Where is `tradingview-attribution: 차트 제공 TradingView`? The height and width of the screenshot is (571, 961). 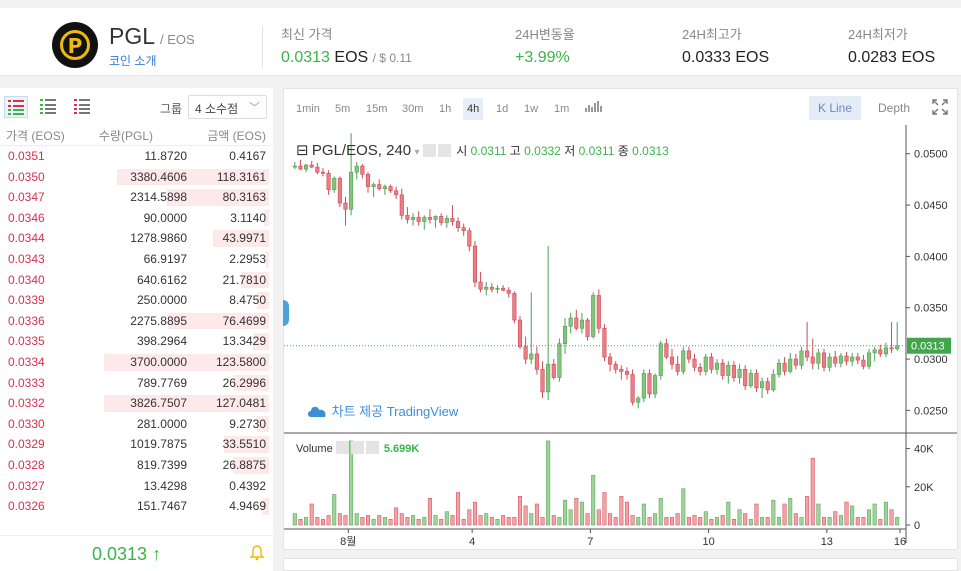
tradingview-attribution: 차트 제공 TradingView is located at coordinates (382, 410).